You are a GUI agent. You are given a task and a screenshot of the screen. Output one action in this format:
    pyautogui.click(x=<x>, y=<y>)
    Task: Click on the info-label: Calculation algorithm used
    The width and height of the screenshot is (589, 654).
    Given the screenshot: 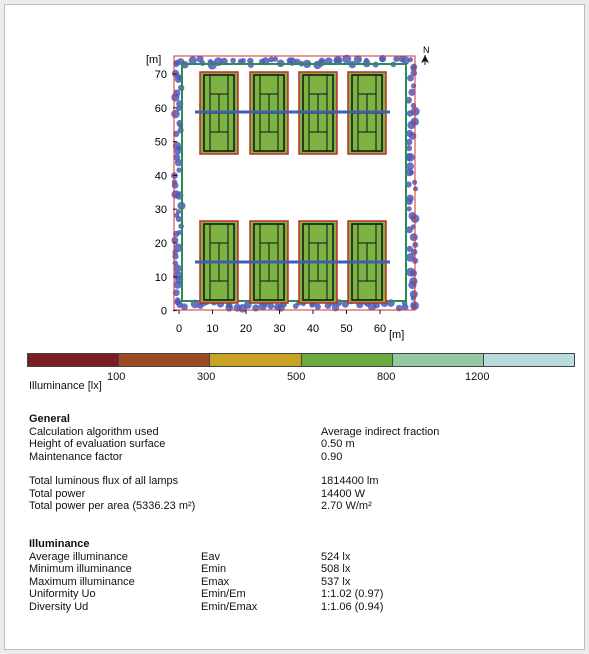 What is the action you would take?
    pyautogui.click(x=94, y=431)
    